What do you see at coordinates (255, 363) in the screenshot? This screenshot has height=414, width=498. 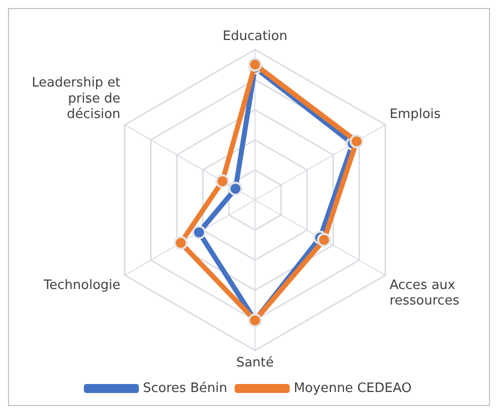 I see `spoke-label: Santé` at bounding box center [255, 363].